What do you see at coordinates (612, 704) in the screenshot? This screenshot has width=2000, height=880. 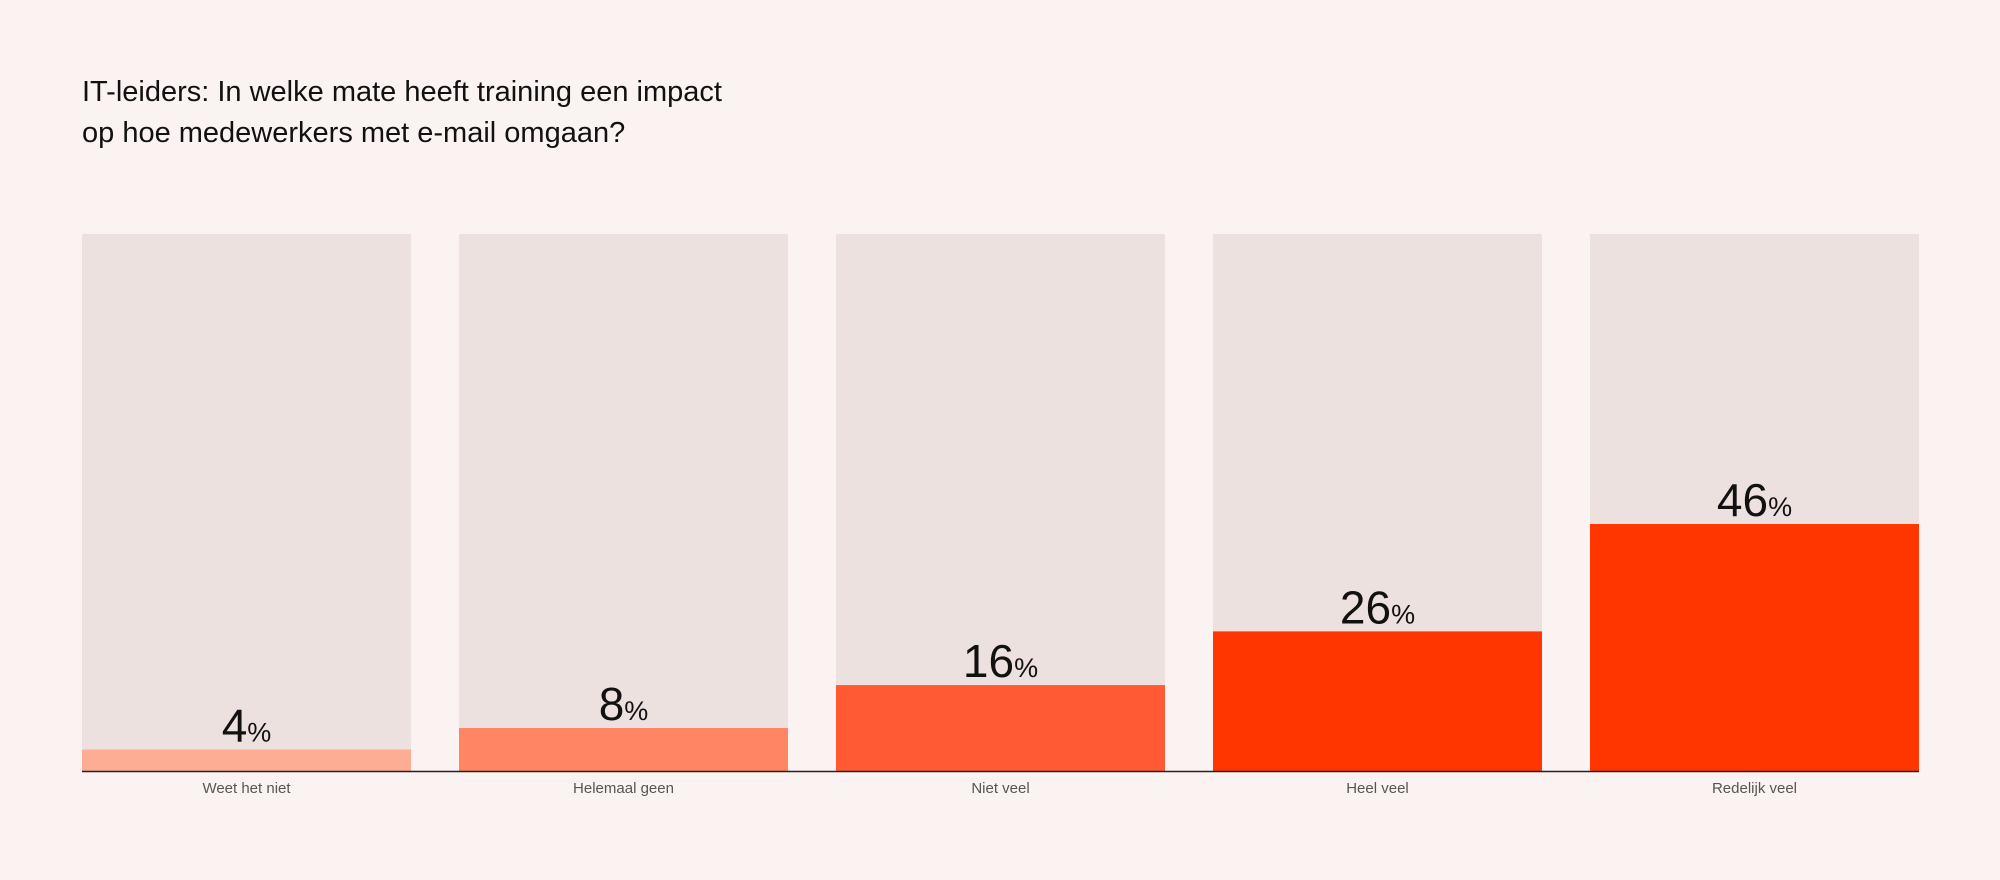 I see `data-label-value: 8` at bounding box center [612, 704].